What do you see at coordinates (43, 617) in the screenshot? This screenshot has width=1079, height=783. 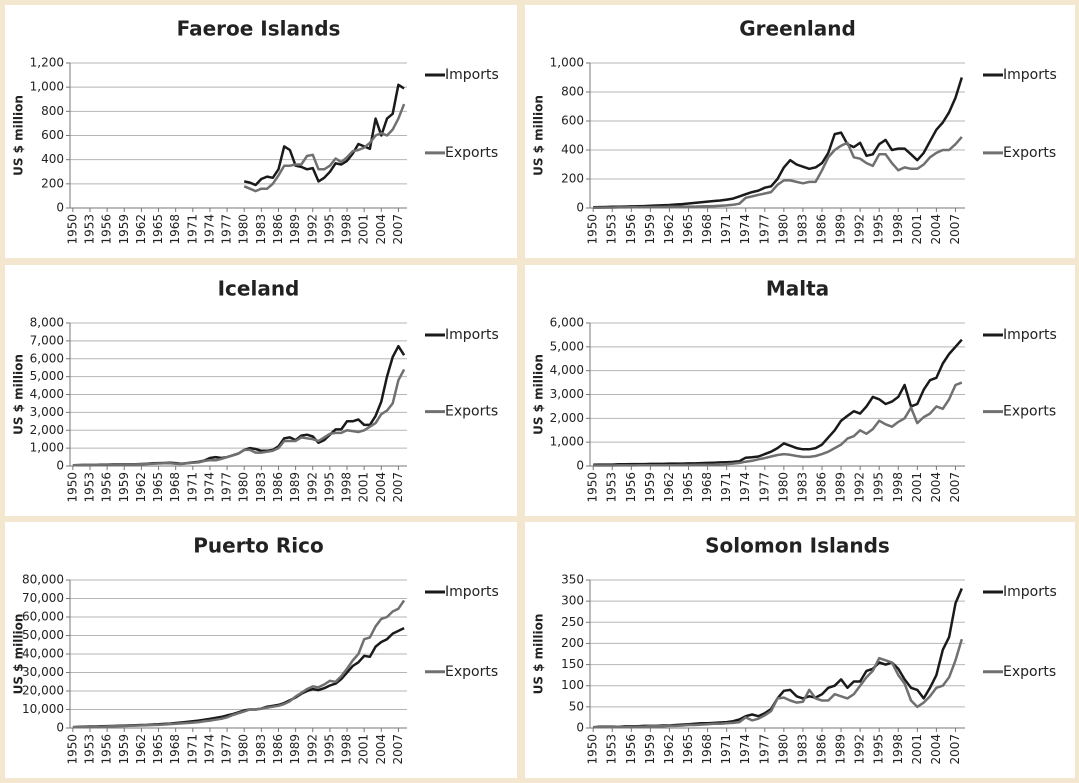 I see `y-tick-label: 60,000` at bounding box center [43, 617].